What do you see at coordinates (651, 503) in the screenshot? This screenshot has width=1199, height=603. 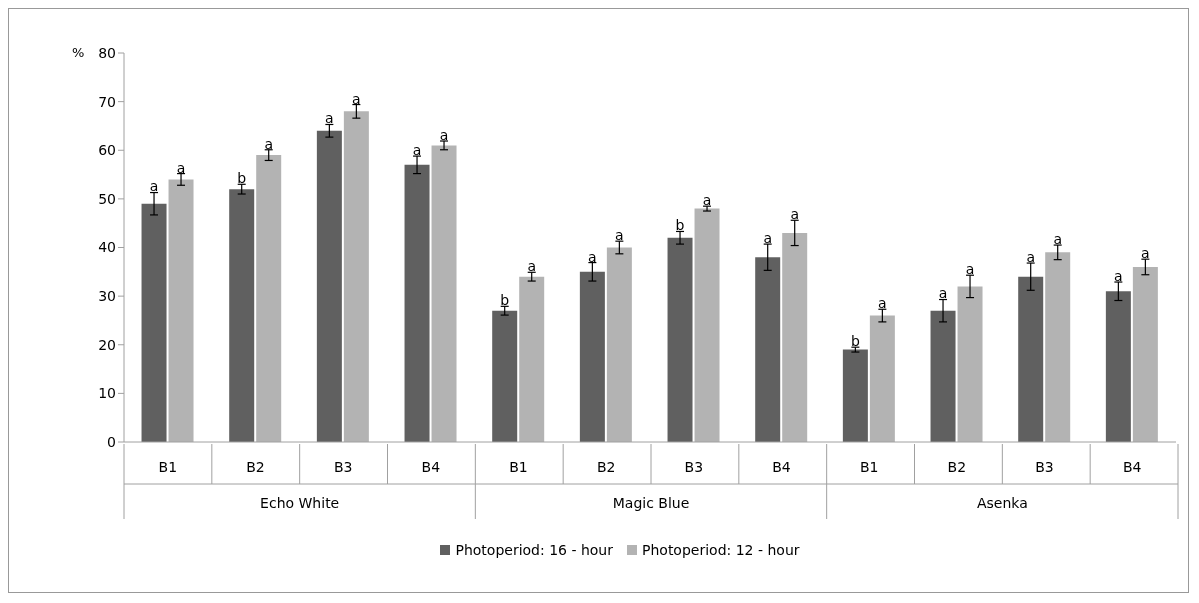 I see `text: Magic Blue` at bounding box center [651, 503].